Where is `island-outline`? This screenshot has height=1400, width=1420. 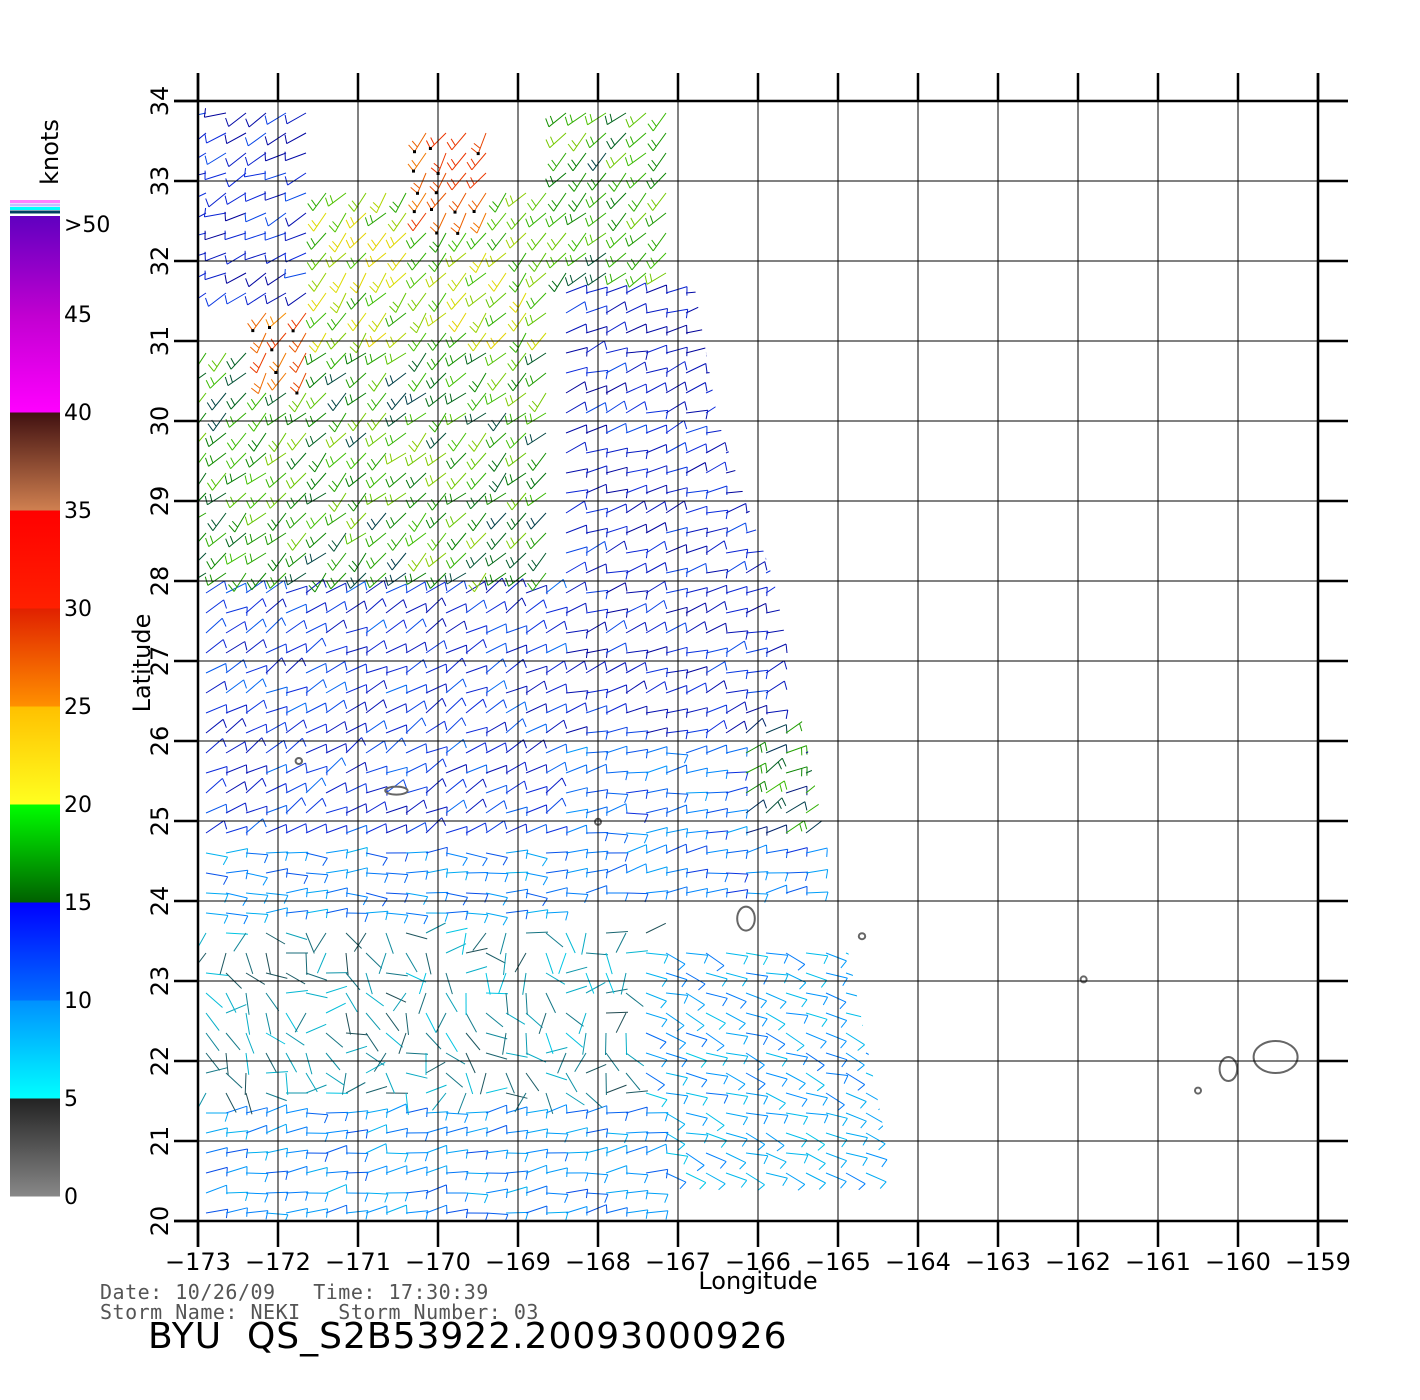 island-outline is located at coordinates (862, 936).